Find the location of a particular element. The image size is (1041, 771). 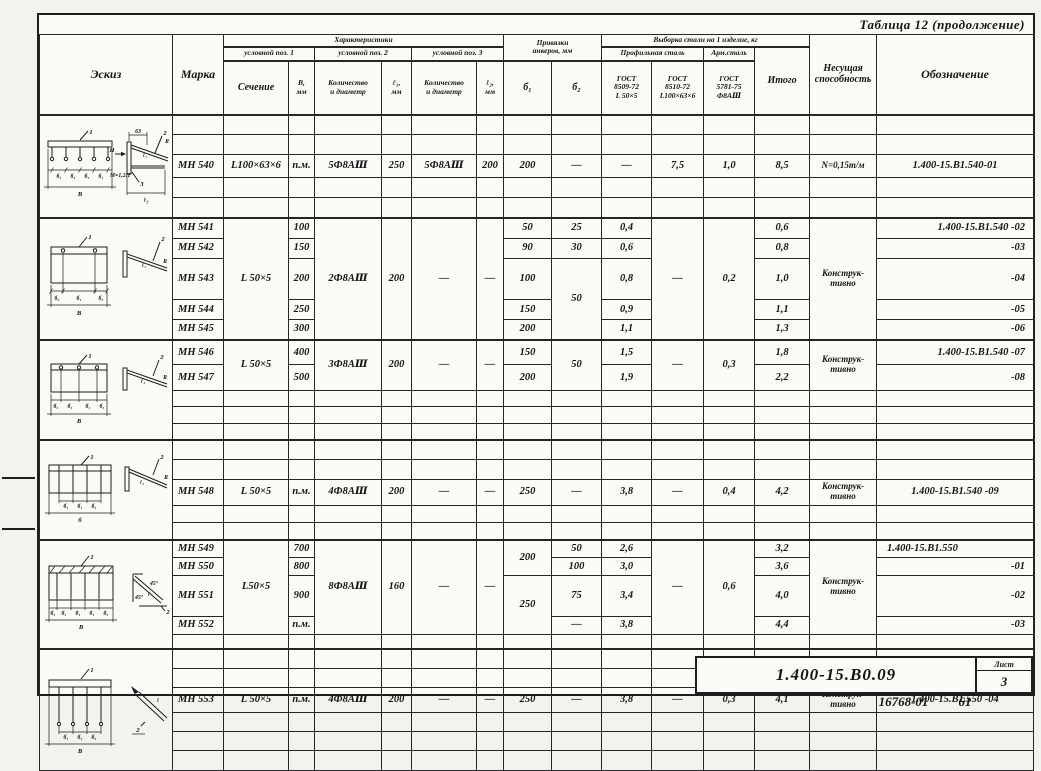

marka-cell: МН 541 is located at coordinates (198, 228).